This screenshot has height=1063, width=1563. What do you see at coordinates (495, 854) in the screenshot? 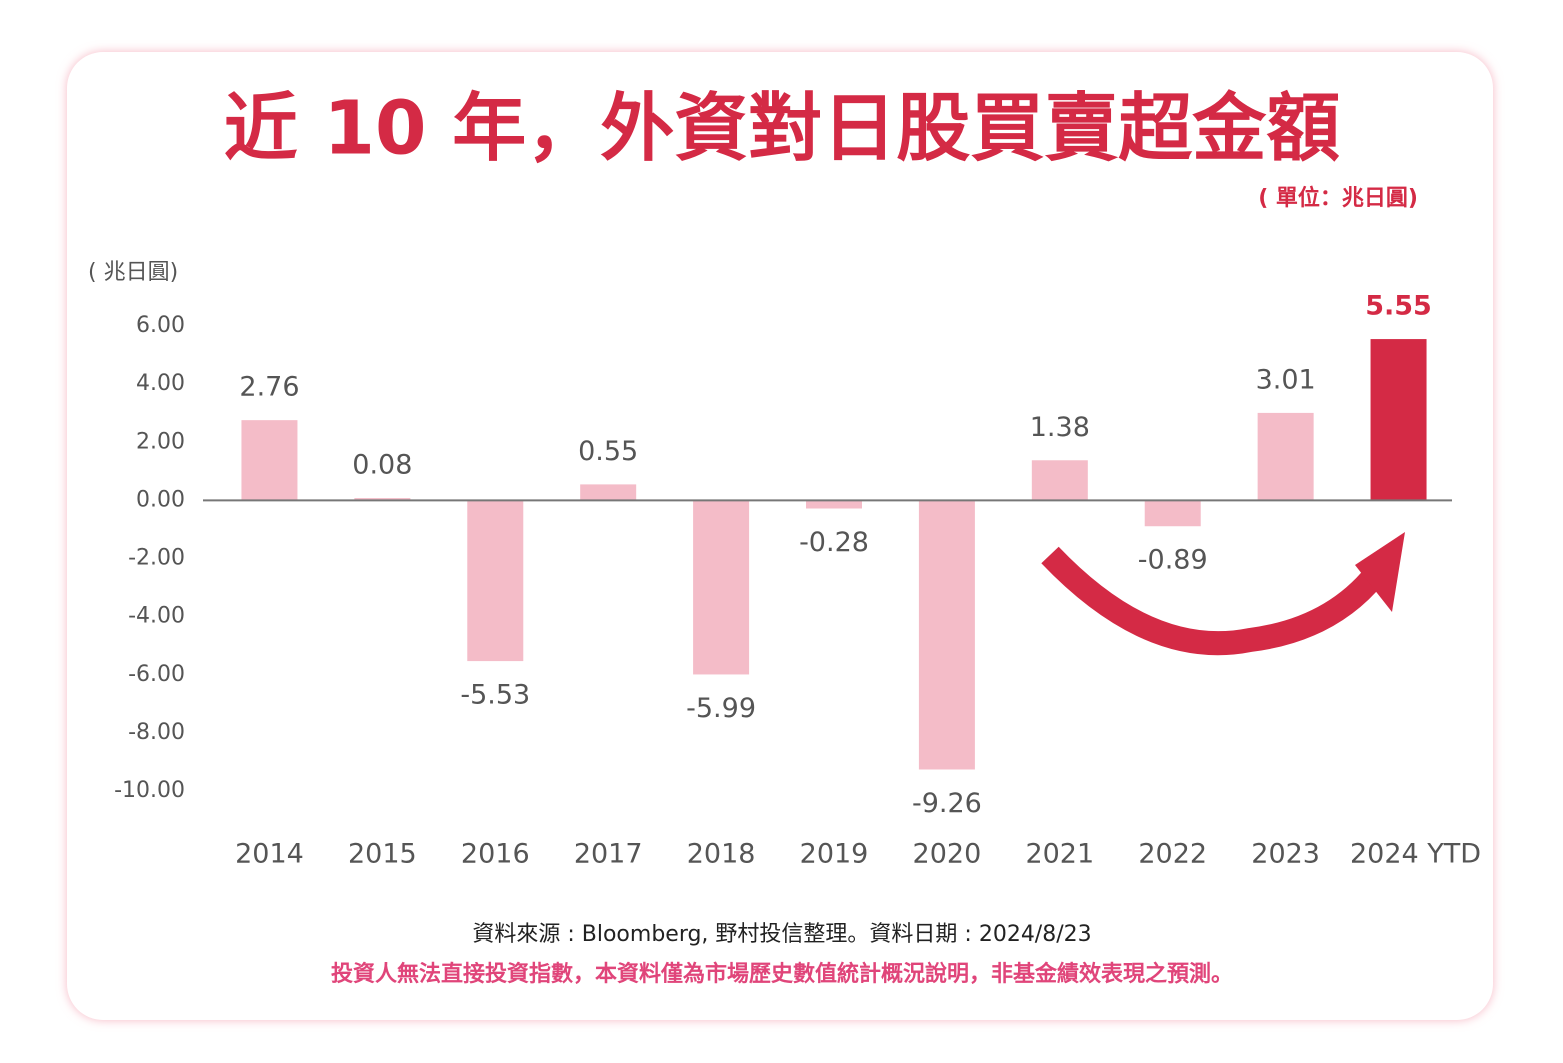
I see `x-tick-label: 2016` at bounding box center [495, 854].